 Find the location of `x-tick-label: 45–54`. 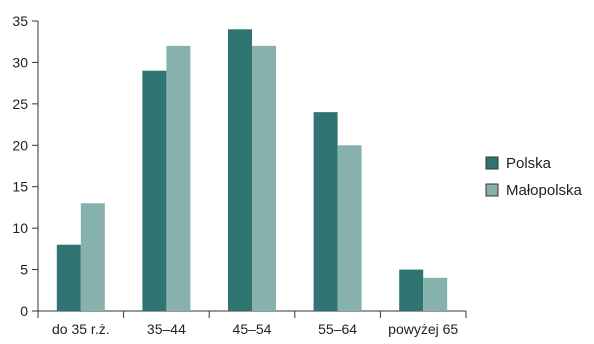

x-tick-label: 45–54 is located at coordinates (252, 329).